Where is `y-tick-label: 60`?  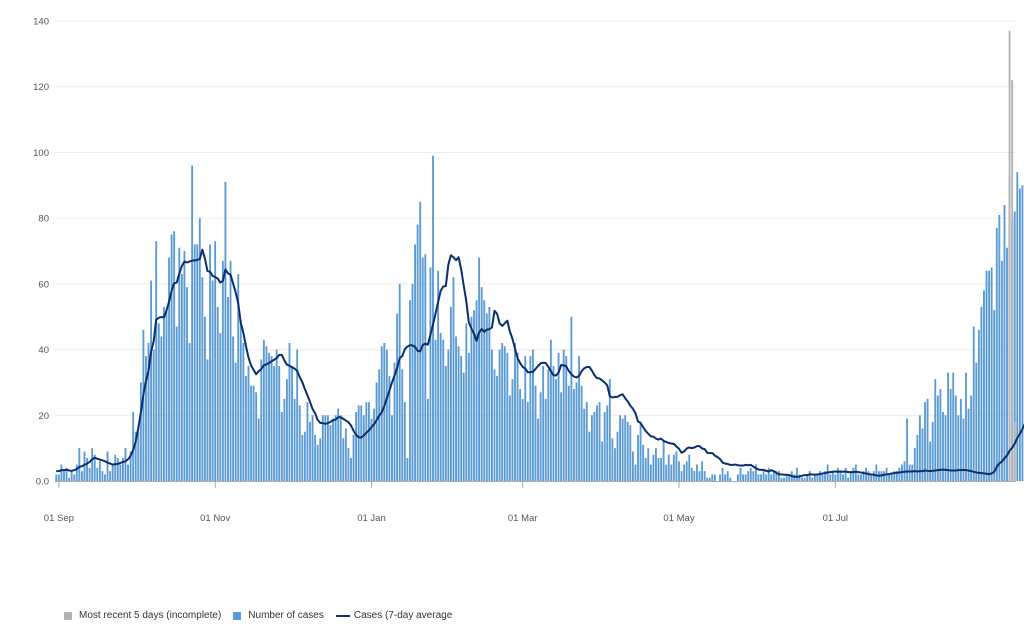
y-tick-label: 60 is located at coordinates (43, 284).